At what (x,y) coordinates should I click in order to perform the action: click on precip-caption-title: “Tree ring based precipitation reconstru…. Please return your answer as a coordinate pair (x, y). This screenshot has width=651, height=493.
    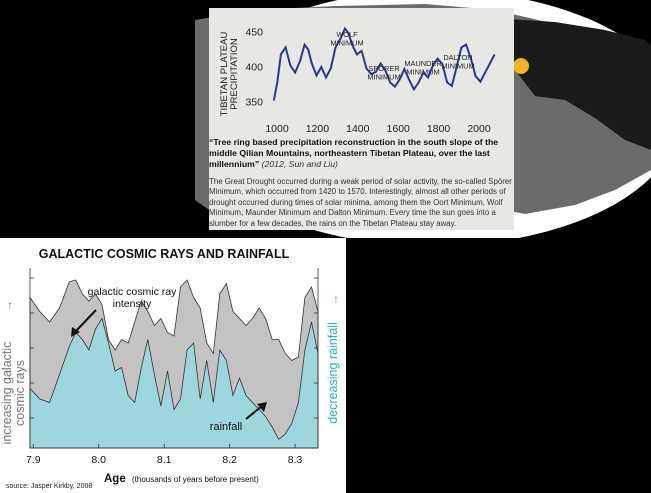
    Looking at the image, I should click on (354, 153).